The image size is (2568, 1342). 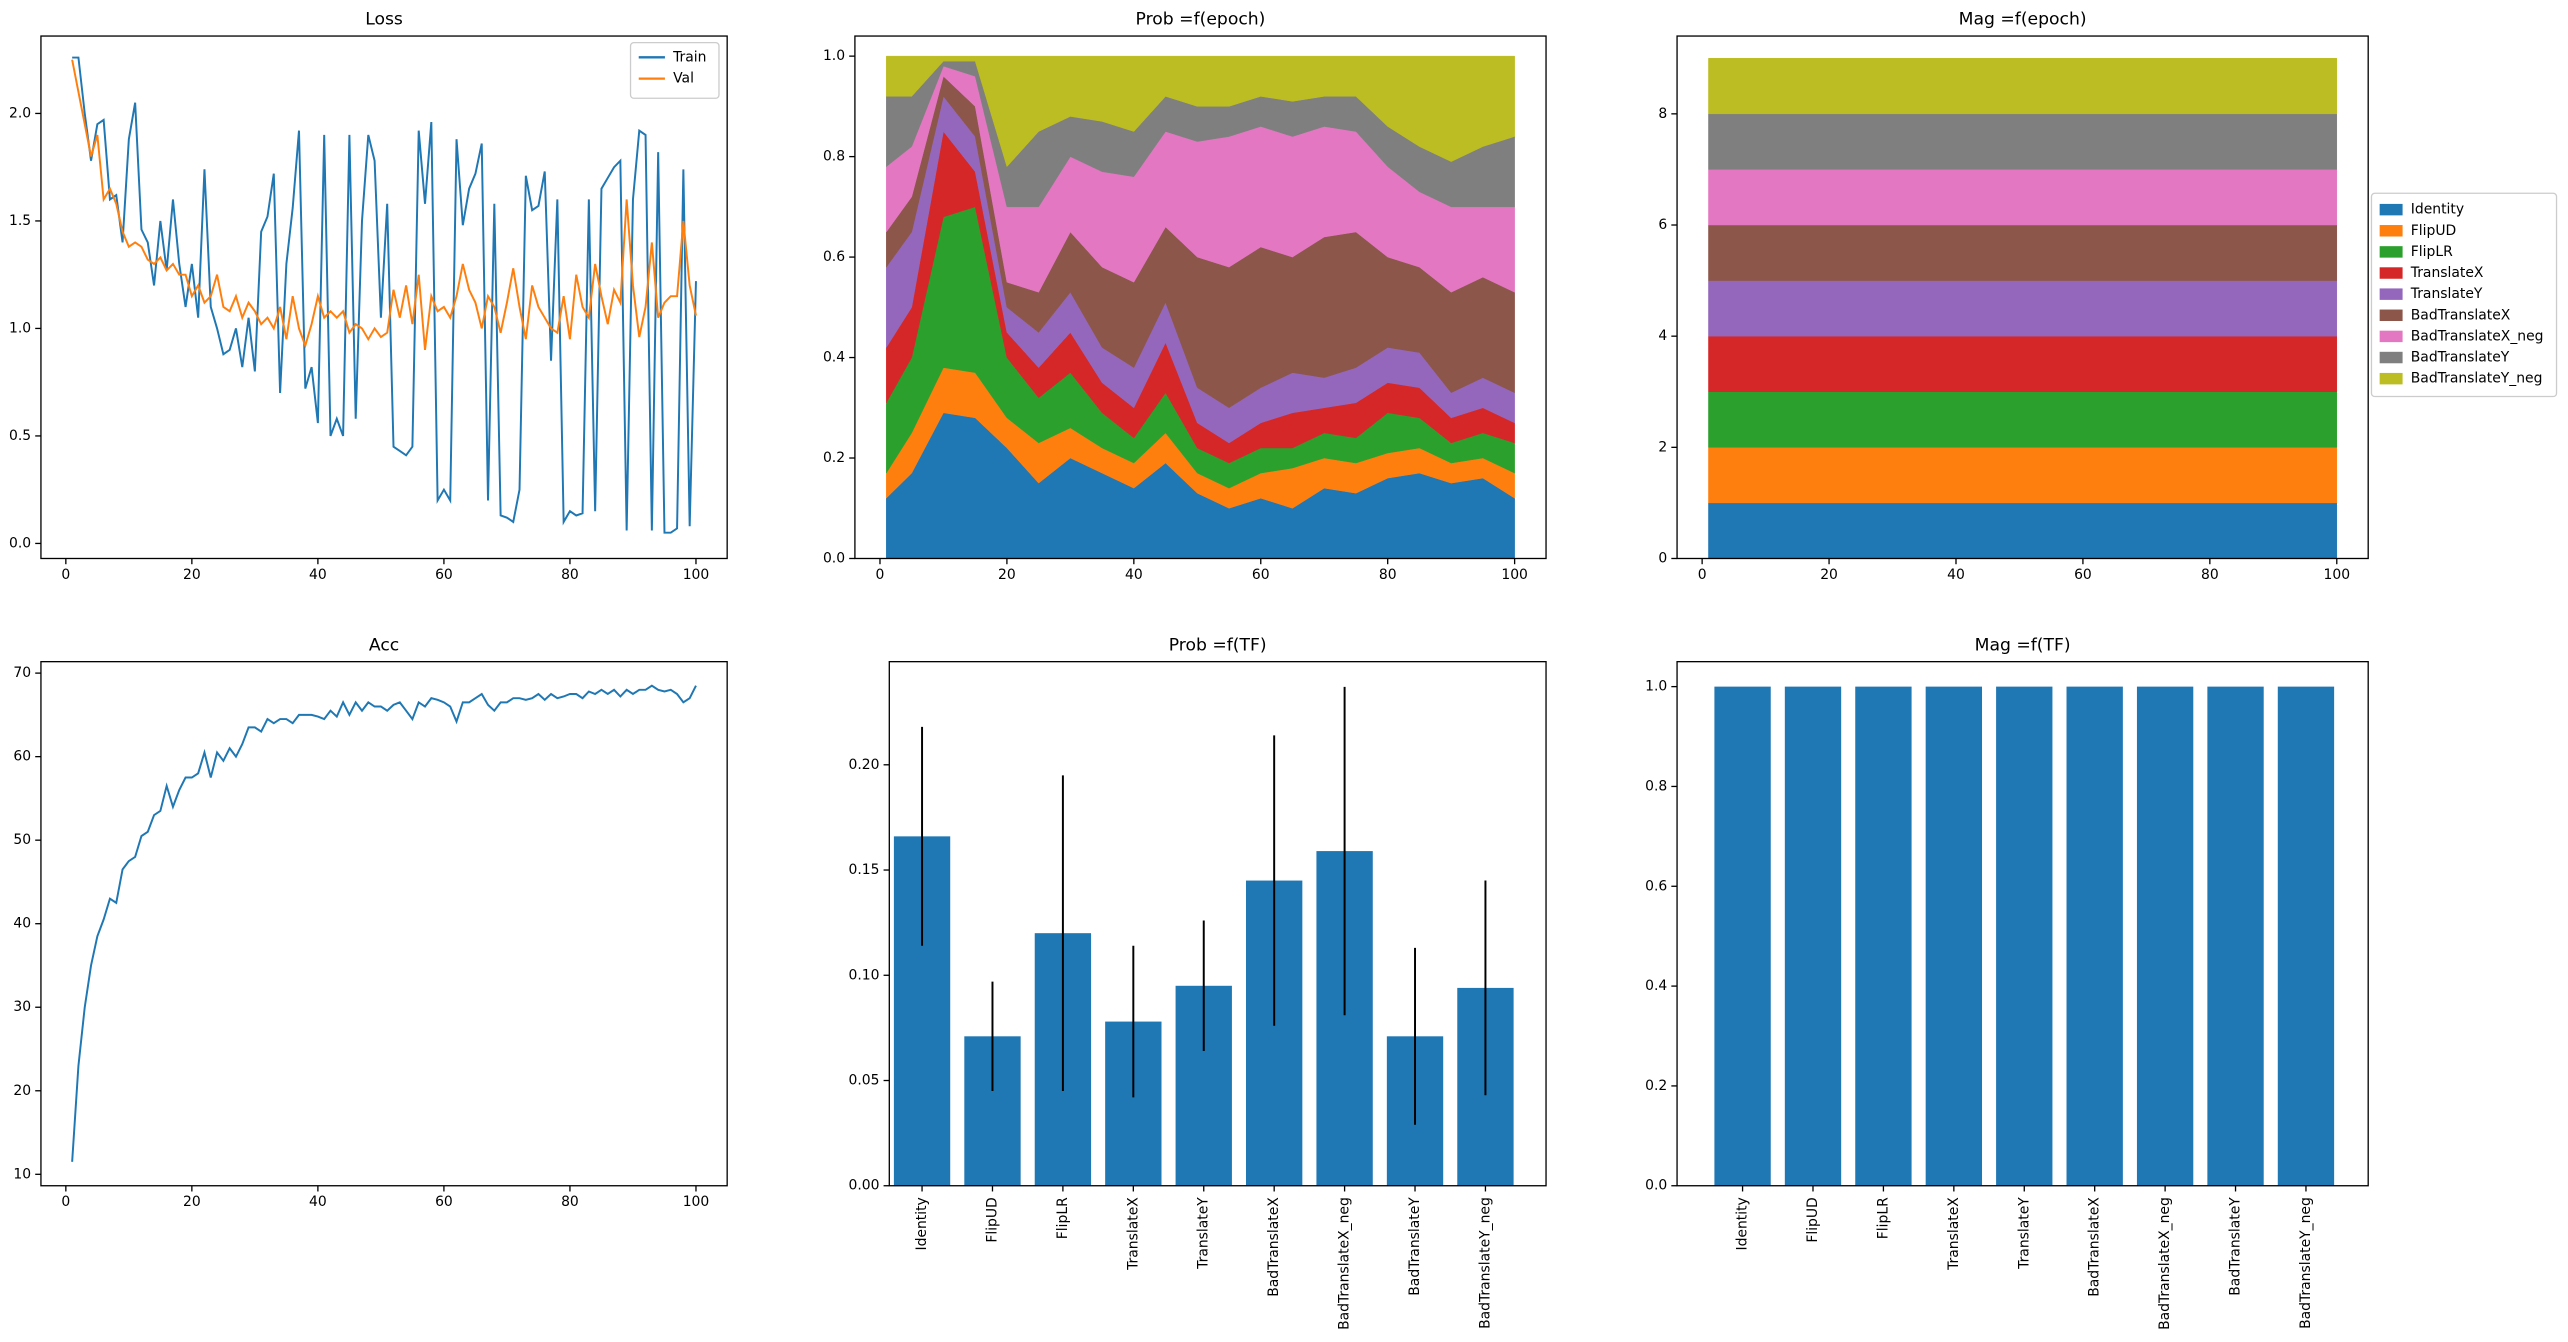 What do you see at coordinates (1662, 447) in the screenshot?
I see `y-tick-label: 2` at bounding box center [1662, 447].